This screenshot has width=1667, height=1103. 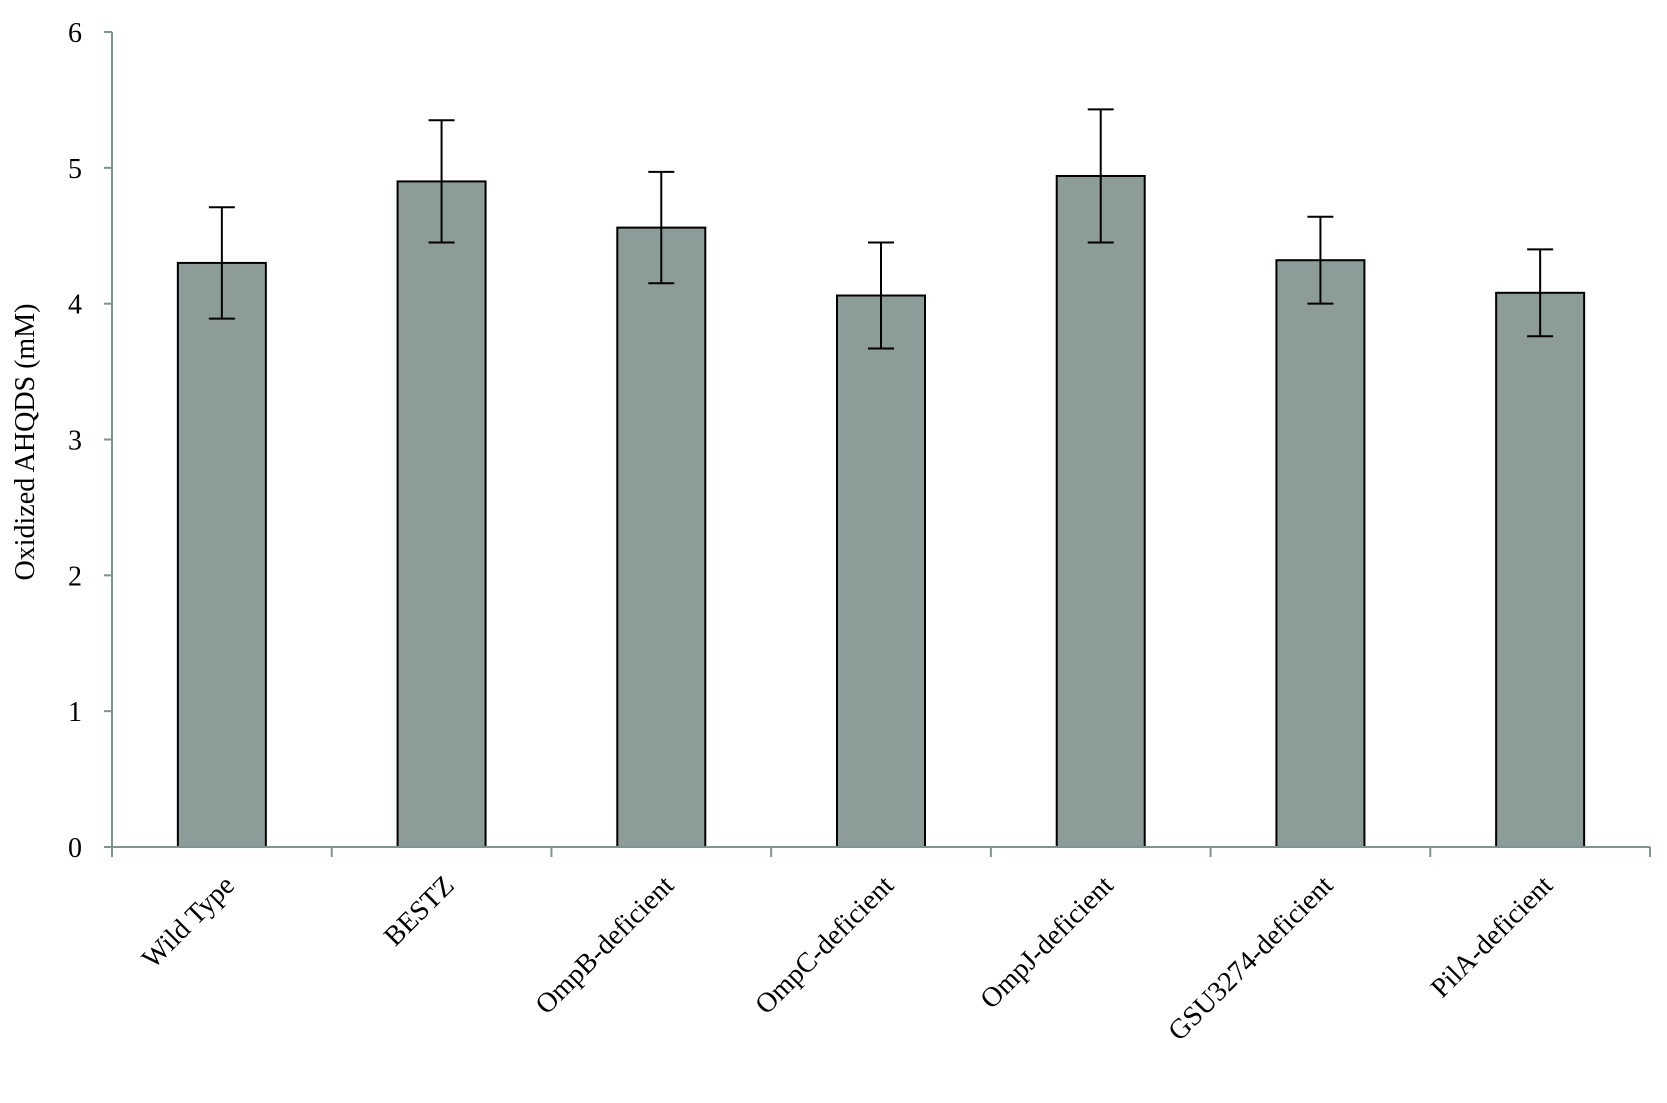 What do you see at coordinates (75, 712) in the screenshot?
I see `y-tick-label: 1` at bounding box center [75, 712].